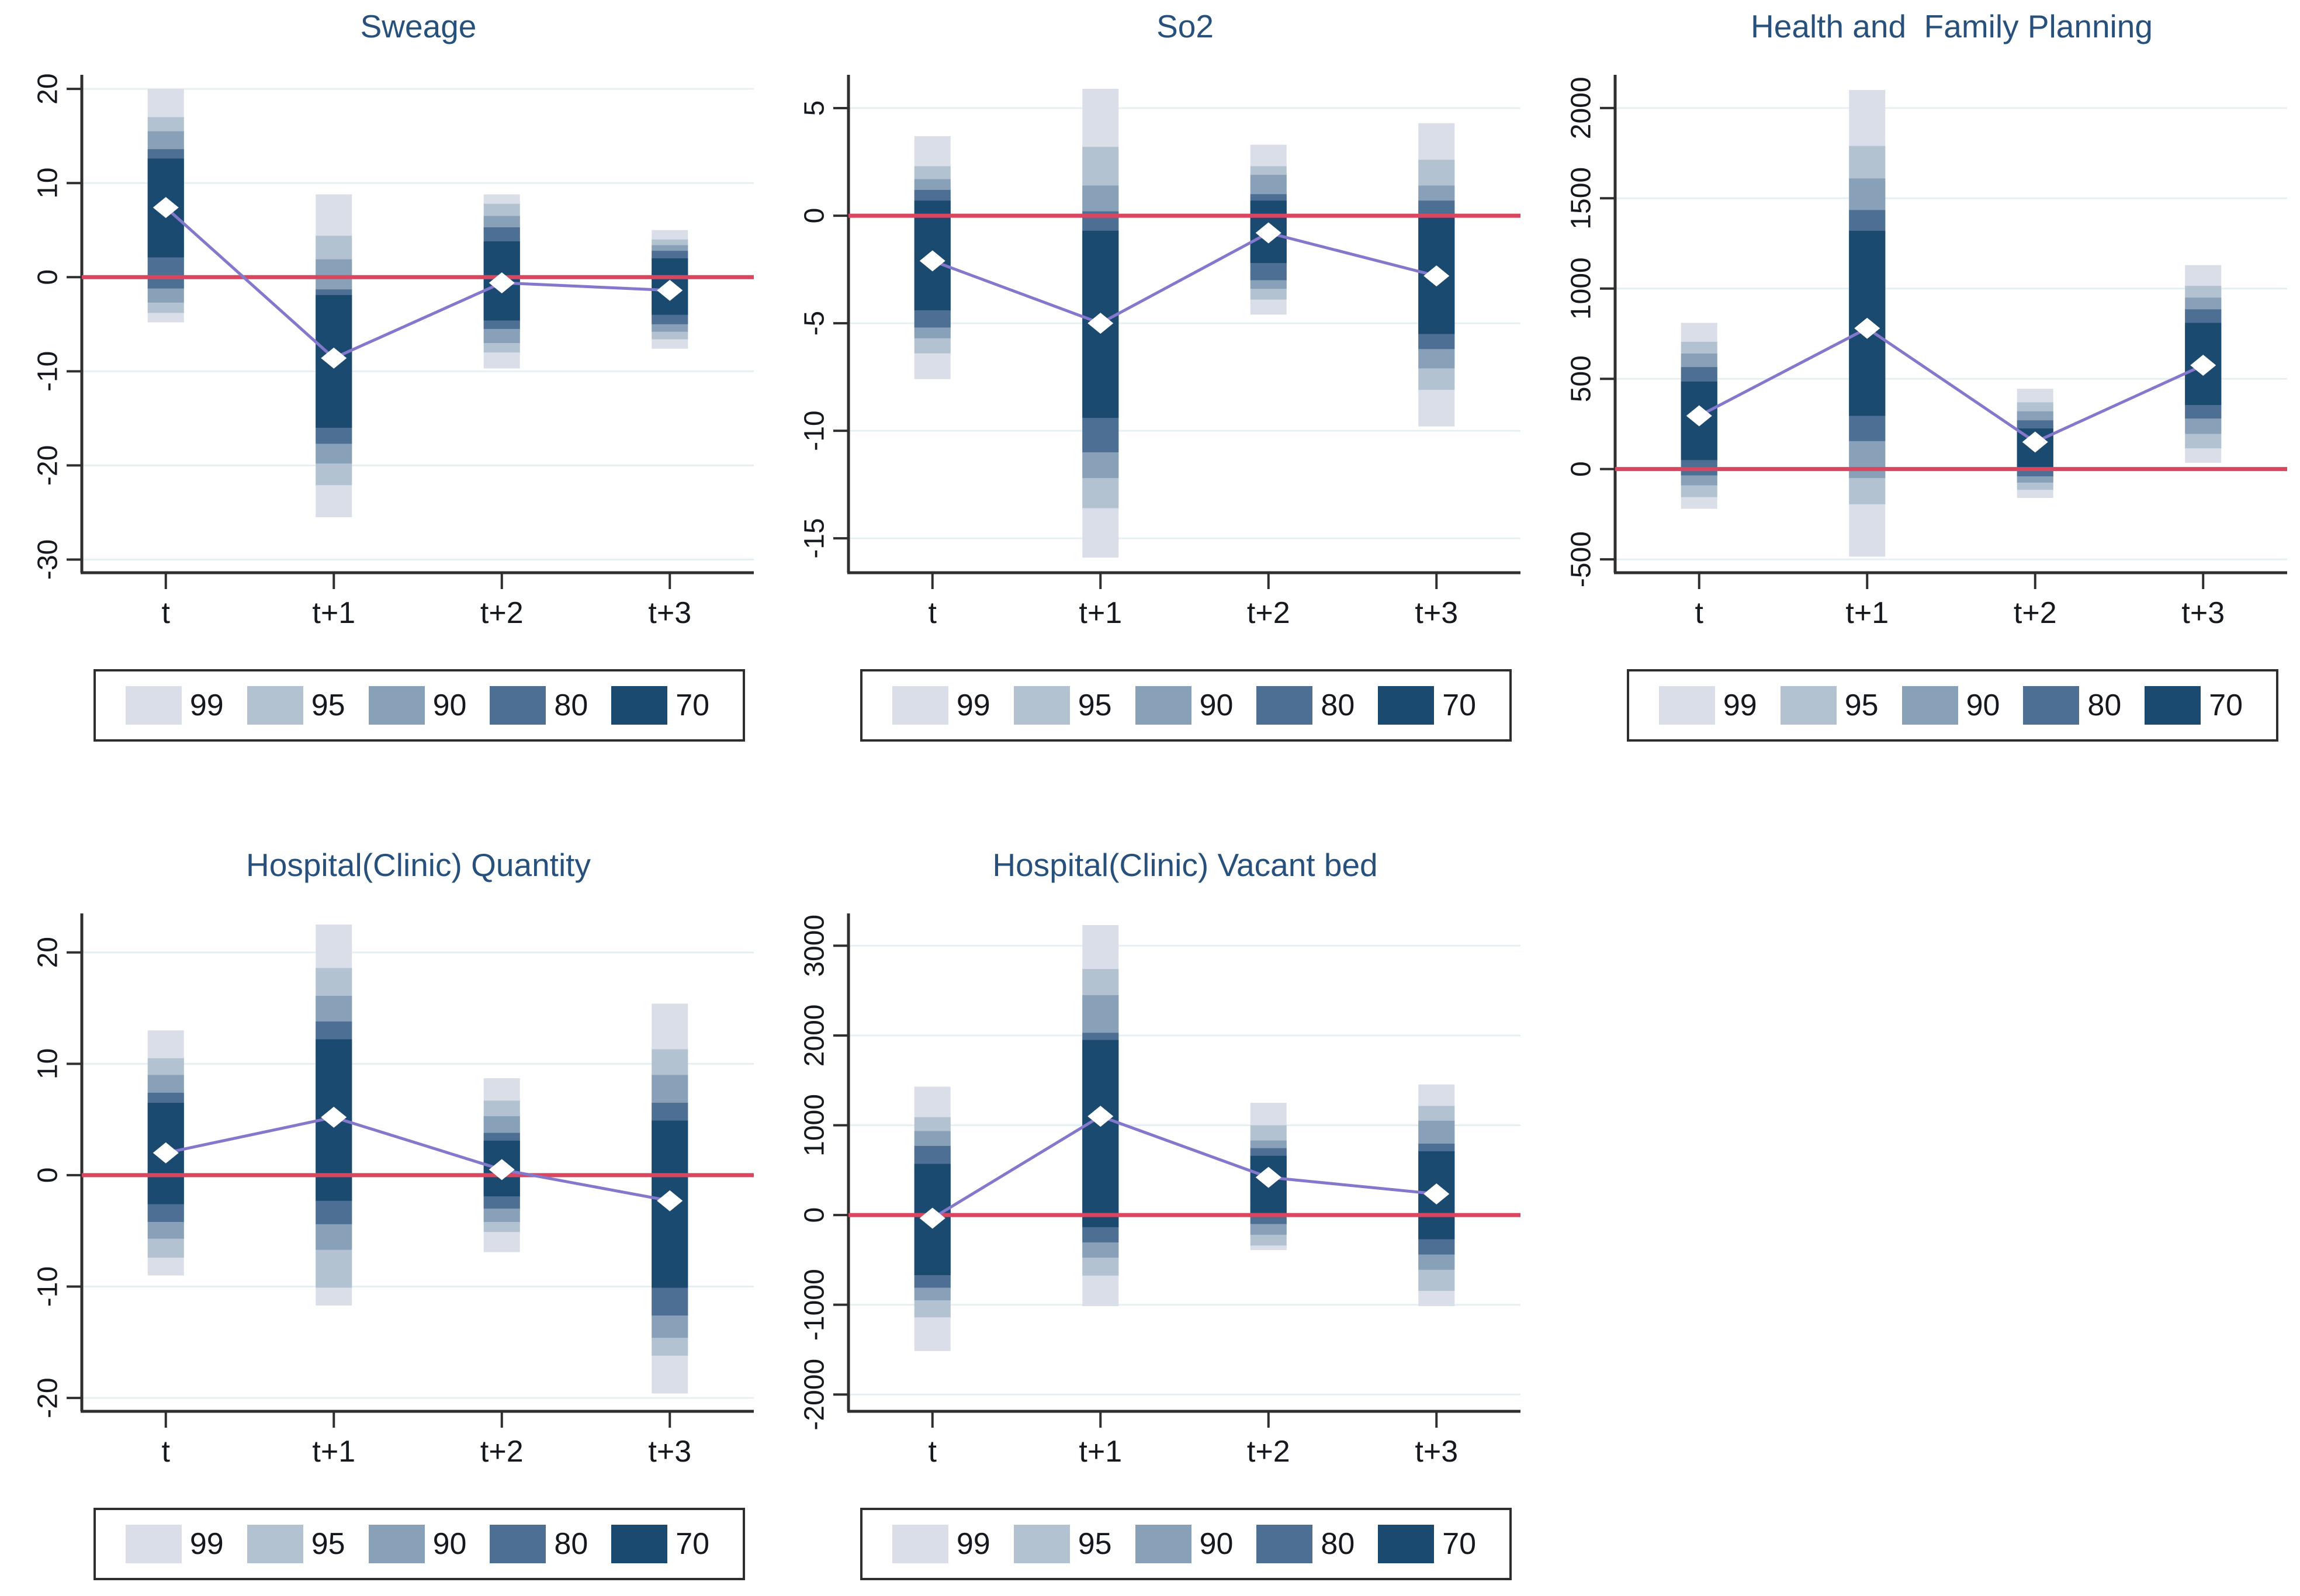  Describe the element at coordinates (1185, 26) in the screenshot. I see `chart-title: So2` at that location.